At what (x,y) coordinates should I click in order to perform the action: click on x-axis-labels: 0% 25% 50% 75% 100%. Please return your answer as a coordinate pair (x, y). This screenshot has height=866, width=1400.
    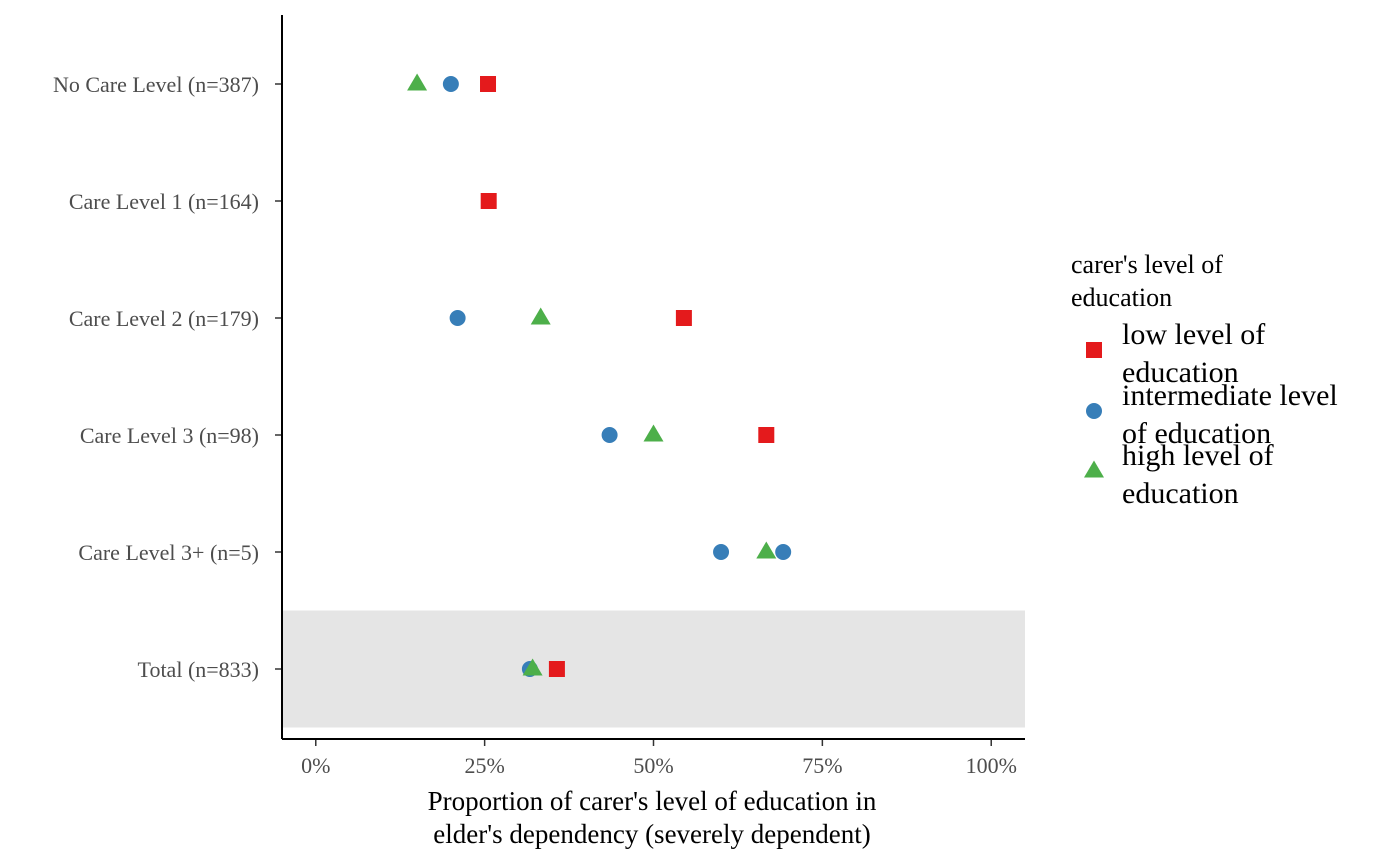
    Looking at the image, I should click on (659, 765).